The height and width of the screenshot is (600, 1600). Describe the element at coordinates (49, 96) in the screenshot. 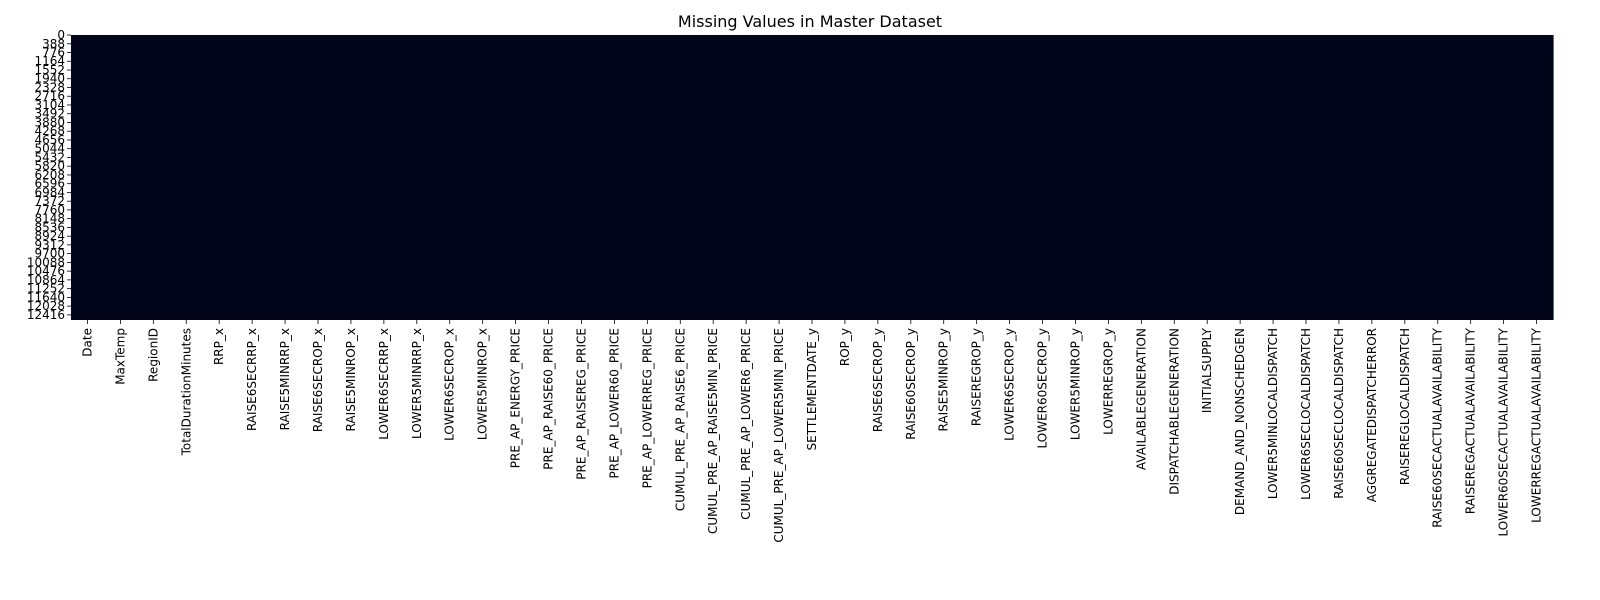

I see `y-tick-label: 2716` at that location.